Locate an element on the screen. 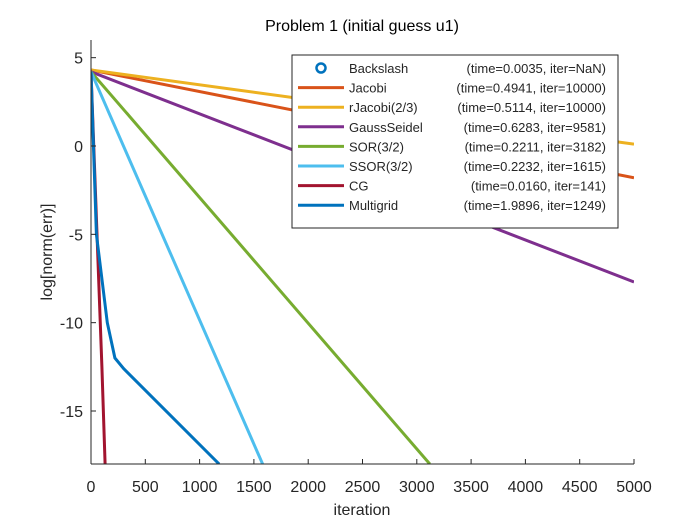 This screenshot has height=525, width=700. y-tick-label: -10 is located at coordinates (71, 324).